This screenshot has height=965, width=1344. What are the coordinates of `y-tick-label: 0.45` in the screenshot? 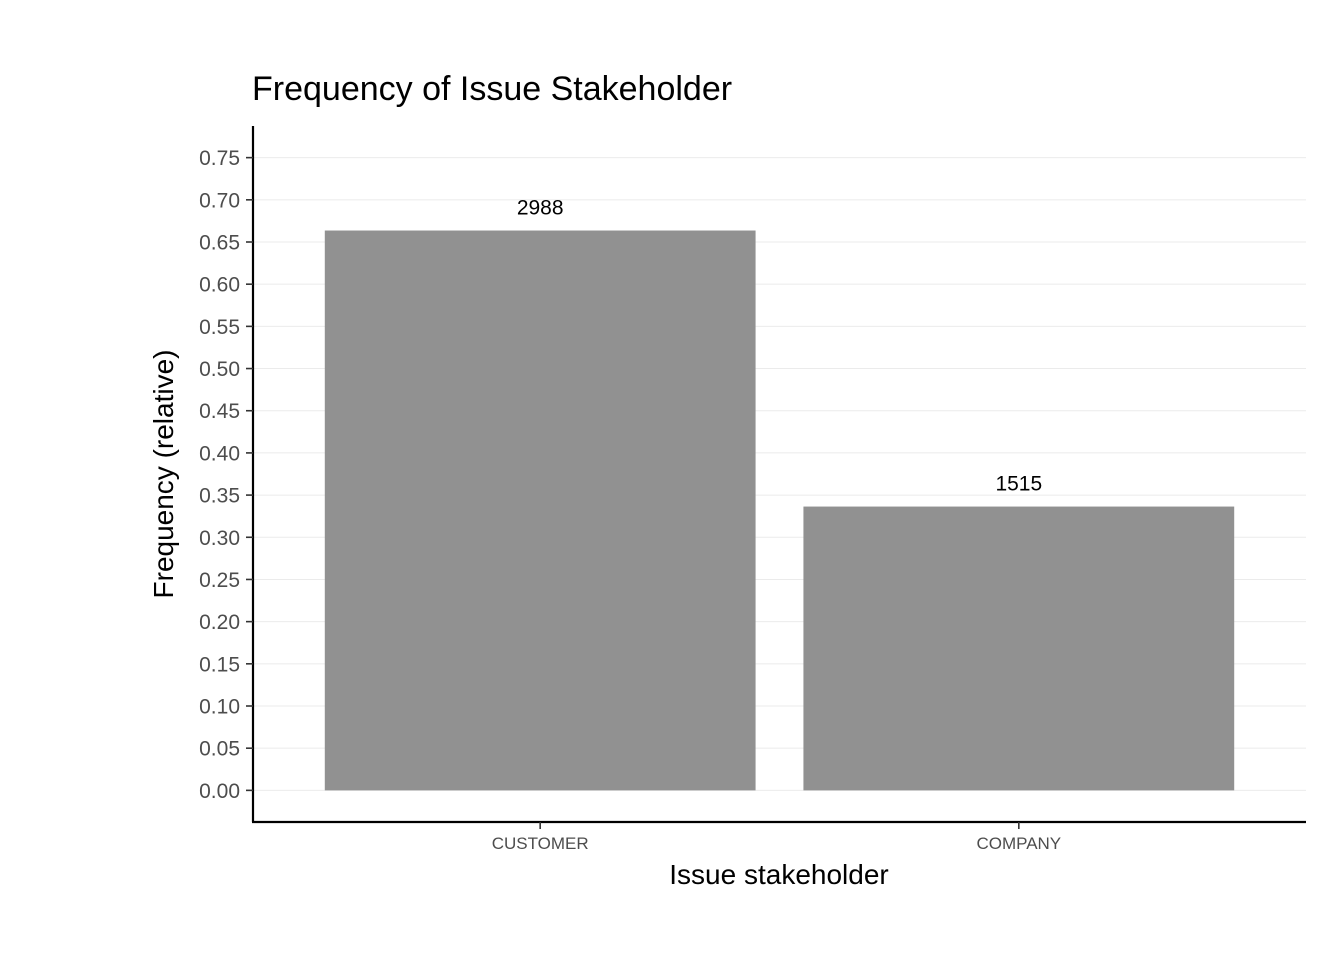 It's located at (219, 411).